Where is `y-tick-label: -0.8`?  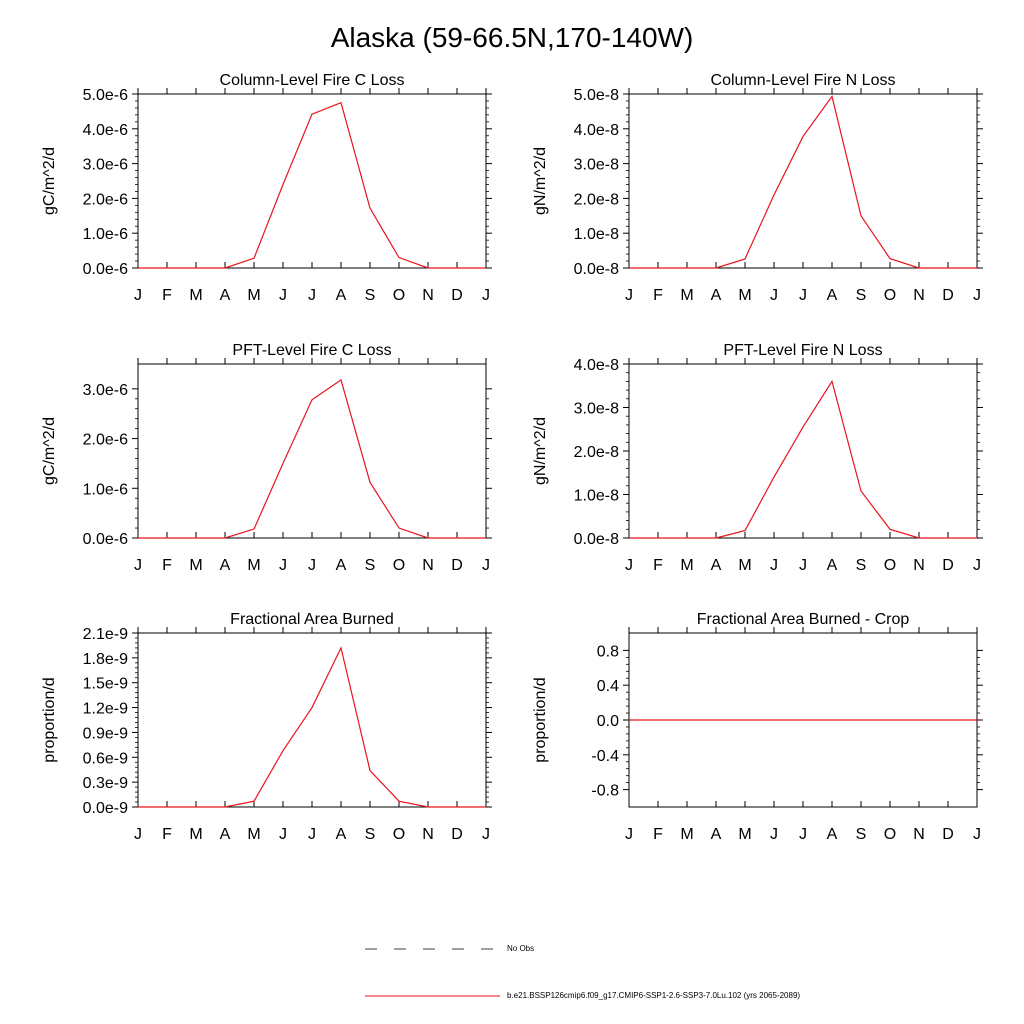
y-tick-label: -0.8 is located at coordinates (605, 791).